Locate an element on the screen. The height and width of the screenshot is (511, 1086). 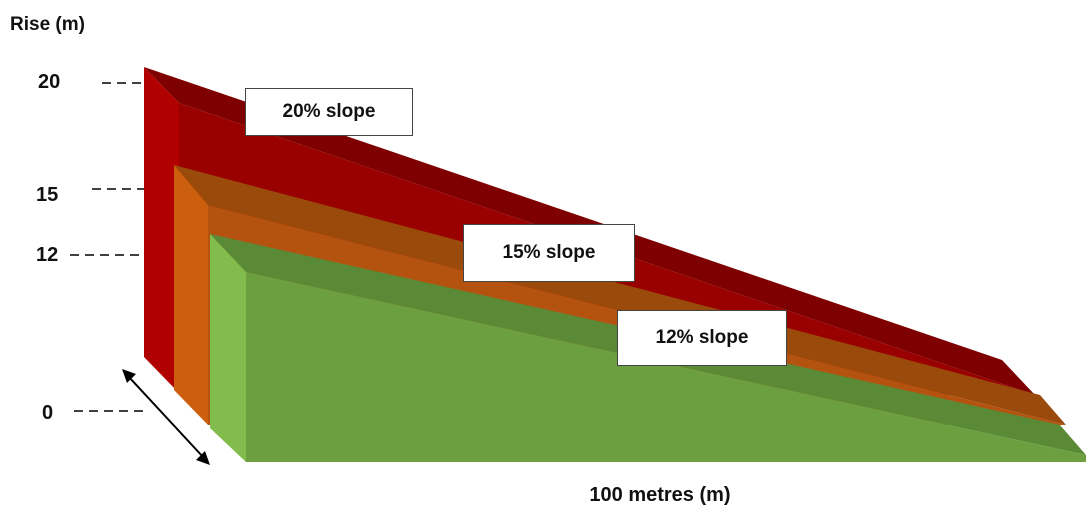
wedge-20-left-face is located at coordinates (161, 230).